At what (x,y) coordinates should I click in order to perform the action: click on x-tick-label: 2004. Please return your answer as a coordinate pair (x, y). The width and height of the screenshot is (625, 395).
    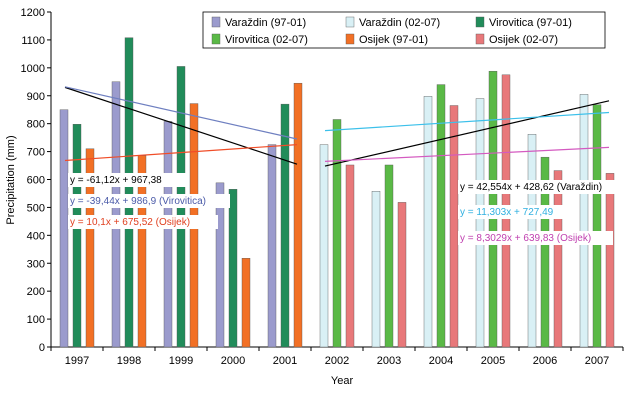
    Looking at the image, I should click on (441, 361).